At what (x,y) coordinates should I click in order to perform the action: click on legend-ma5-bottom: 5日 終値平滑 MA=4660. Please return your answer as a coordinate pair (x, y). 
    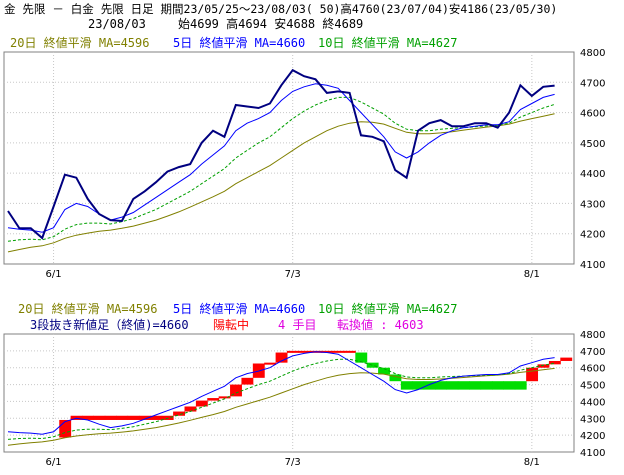
    Looking at the image, I should click on (239, 309).